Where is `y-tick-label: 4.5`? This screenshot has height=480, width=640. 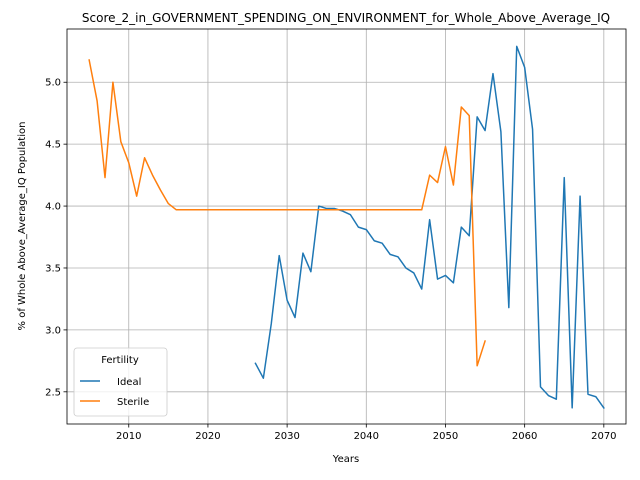
y-tick-label: 4.5 is located at coordinates (53, 145).